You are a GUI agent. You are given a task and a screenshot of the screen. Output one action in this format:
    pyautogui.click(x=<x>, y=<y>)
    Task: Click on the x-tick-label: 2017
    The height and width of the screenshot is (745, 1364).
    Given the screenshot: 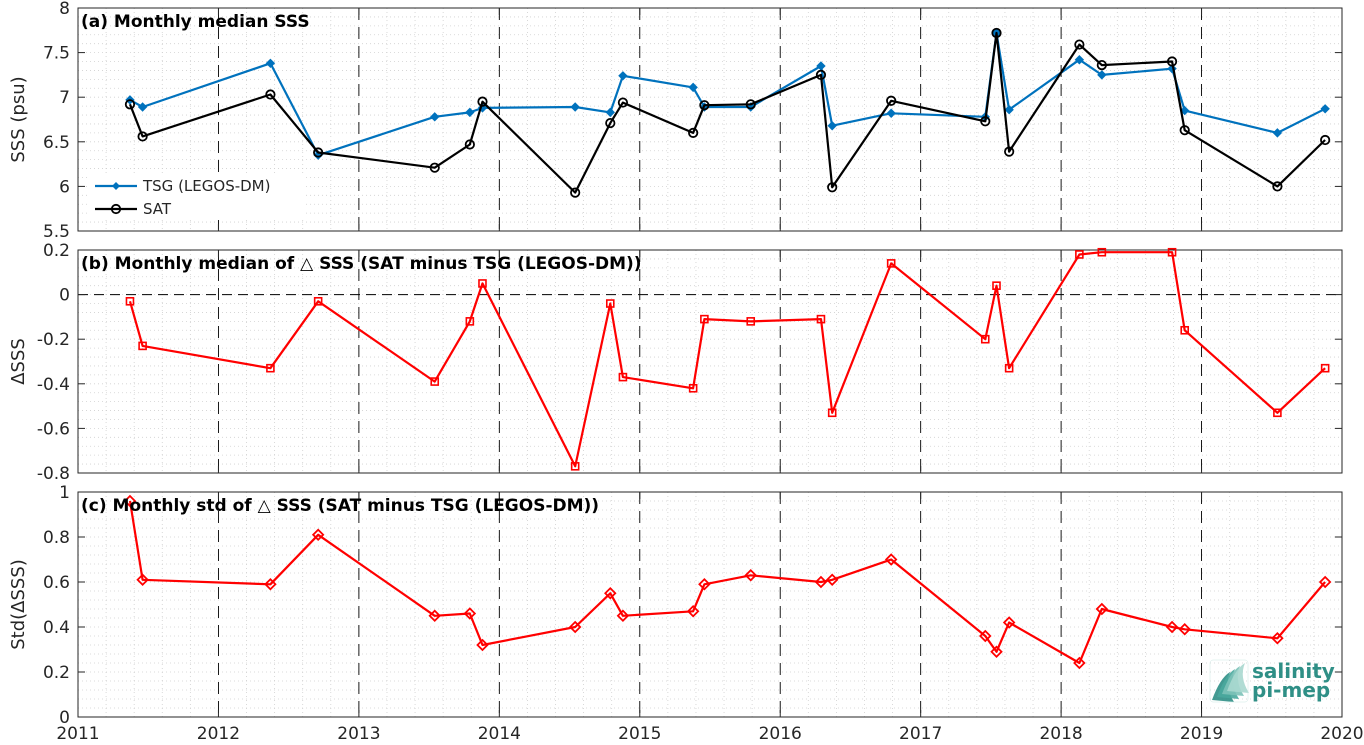 What is the action you would take?
    pyautogui.click(x=920, y=734)
    